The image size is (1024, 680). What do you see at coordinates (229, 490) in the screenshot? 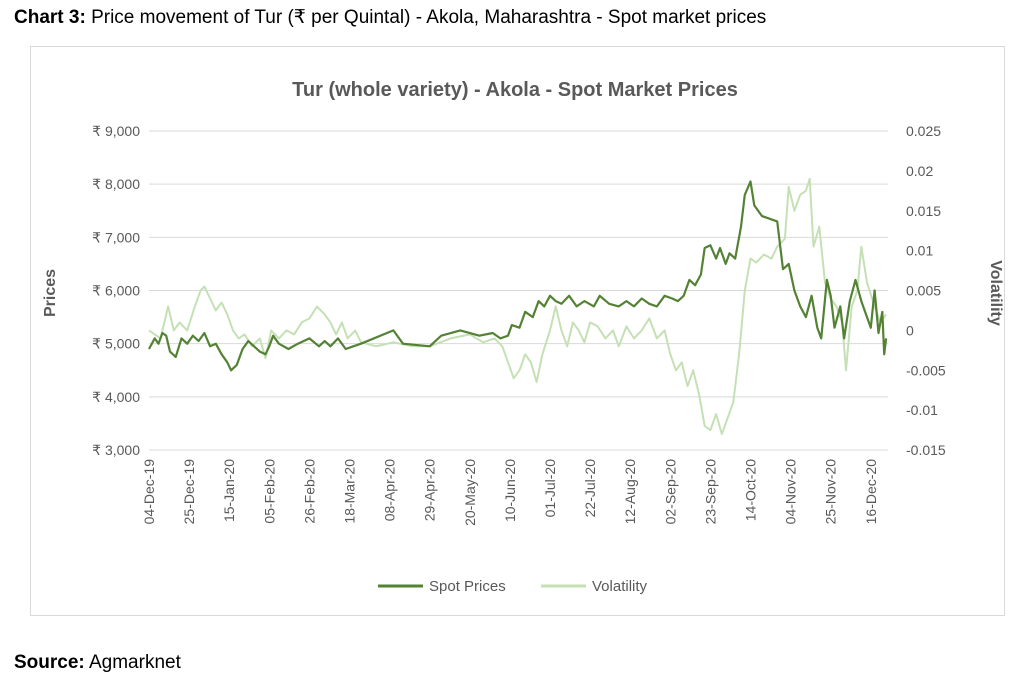
I see `x-tick-label: 15-Jan-20` at bounding box center [229, 490].